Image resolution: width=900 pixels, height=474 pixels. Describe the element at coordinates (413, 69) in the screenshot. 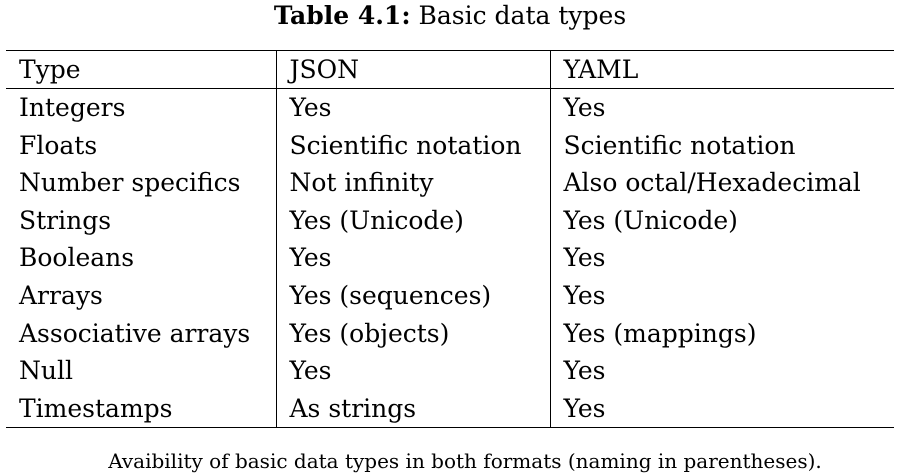

I see `header-json: JSON` at that location.